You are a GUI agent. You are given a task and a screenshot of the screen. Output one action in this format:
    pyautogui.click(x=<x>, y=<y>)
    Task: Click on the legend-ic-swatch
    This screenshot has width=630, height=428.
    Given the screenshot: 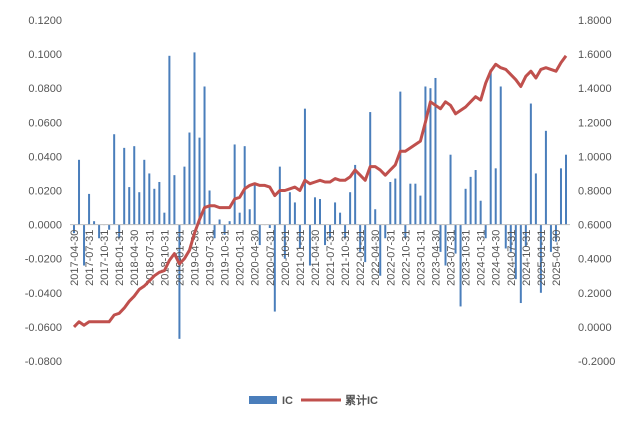 What is the action you would take?
    pyautogui.click(x=263, y=400)
    